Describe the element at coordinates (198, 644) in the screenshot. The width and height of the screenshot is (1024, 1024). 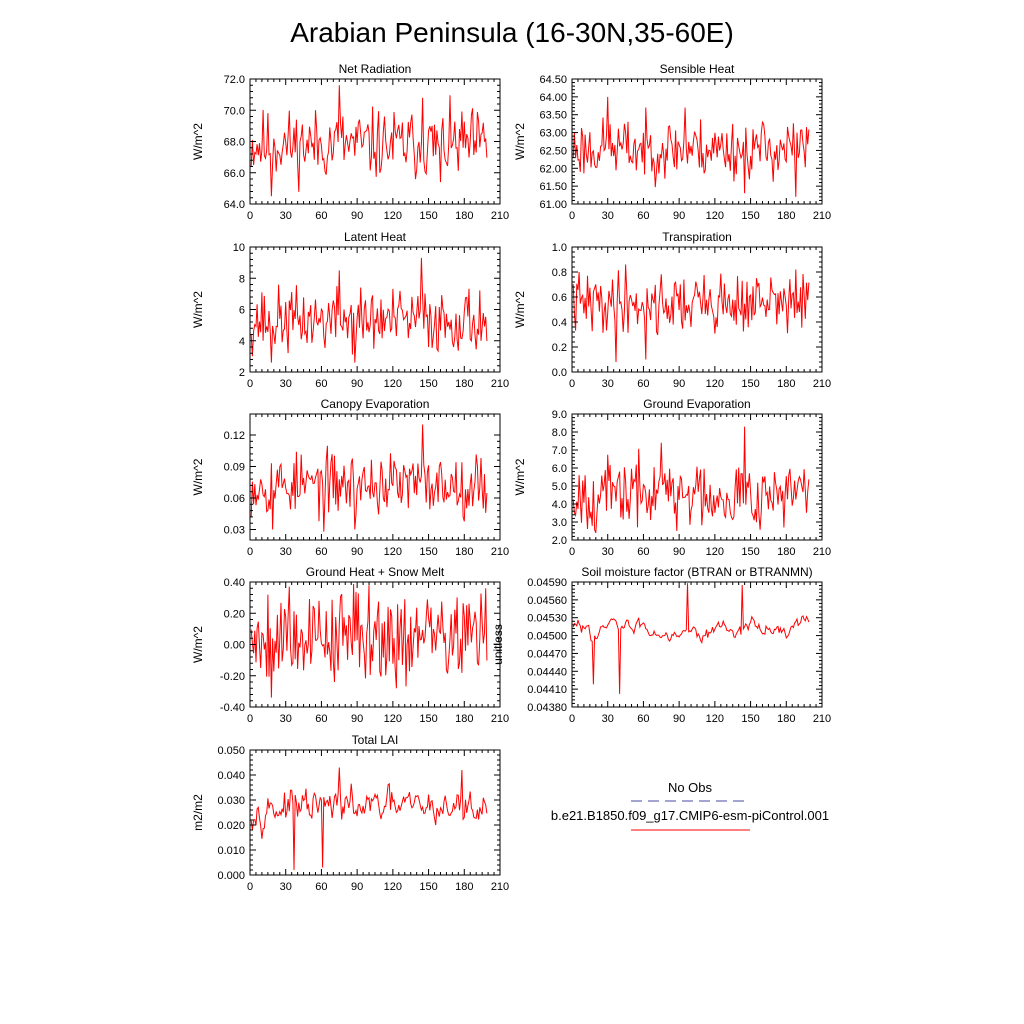
I see `panel-7-ylabel: W/m^2` at that location.